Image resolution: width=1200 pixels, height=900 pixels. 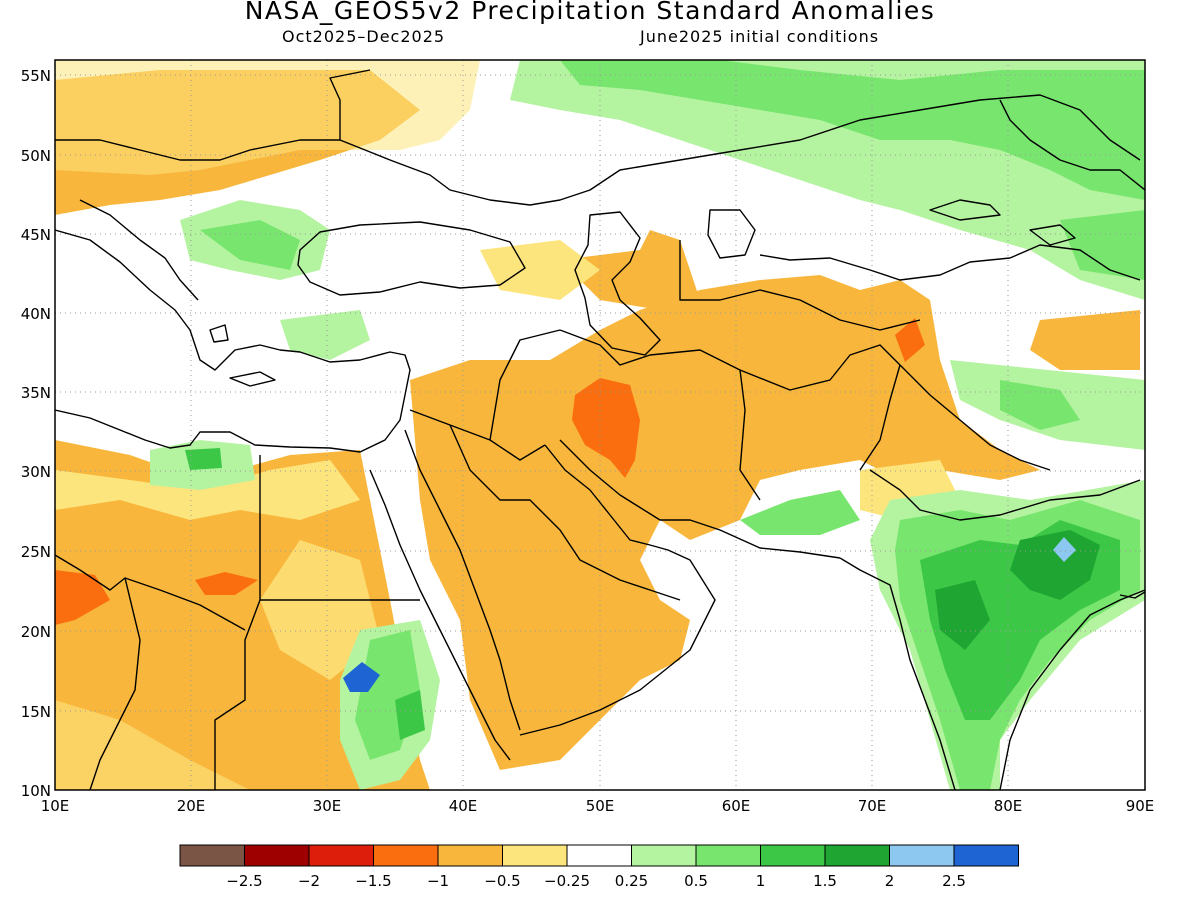 What do you see at coordinates (327, 806) in the screenshot?
I see `lon-label-30e: 30E` at bounding box center [327, 806].